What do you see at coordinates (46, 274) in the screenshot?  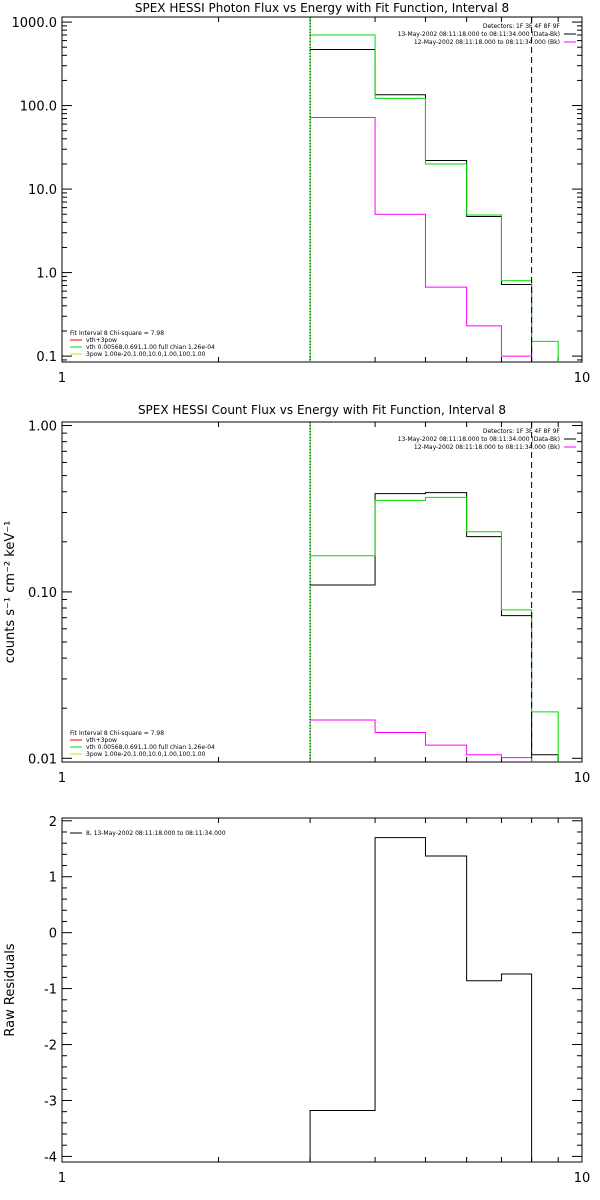 I see `y-tick-label: 1.0` at bounding box center [46, 274].